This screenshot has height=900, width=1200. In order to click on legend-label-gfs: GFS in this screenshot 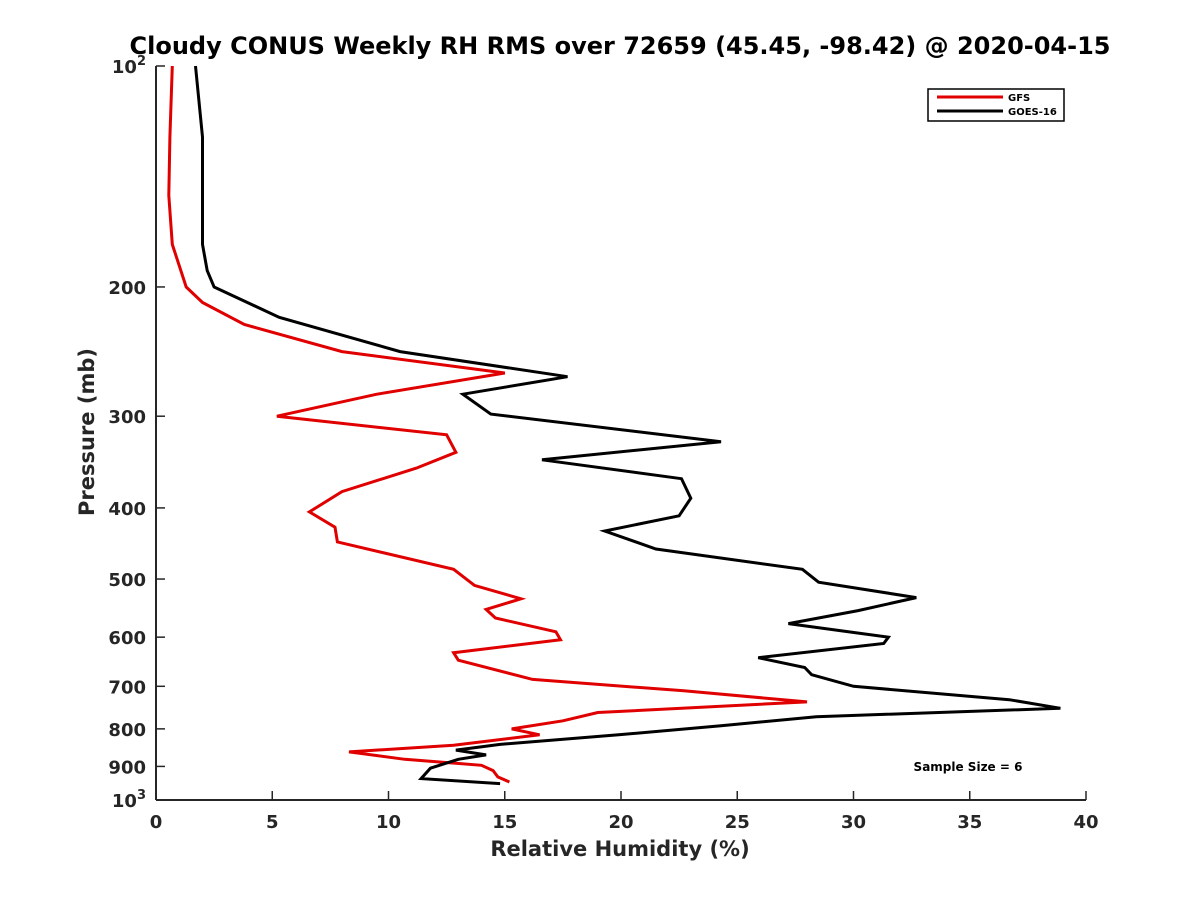, I will do `click(1019, 98)`.